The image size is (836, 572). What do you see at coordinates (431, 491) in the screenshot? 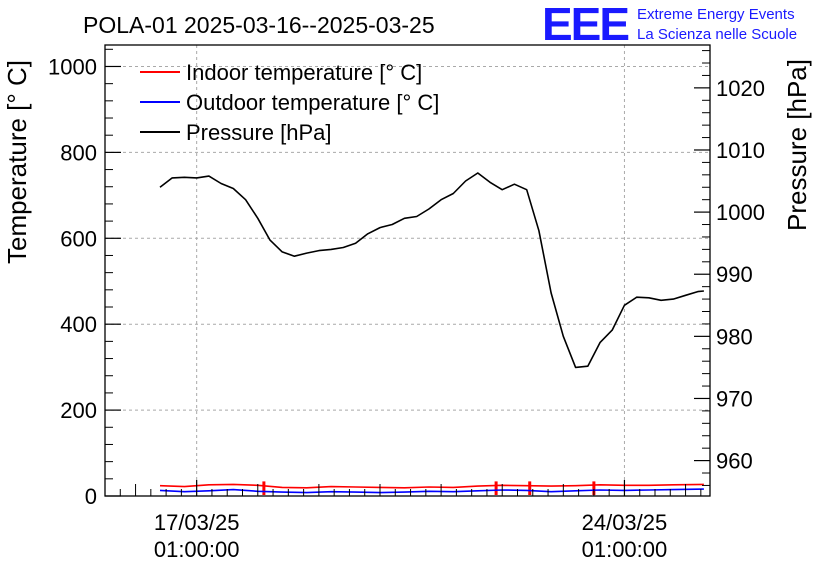
I see `outdoor-temperature-line` at bounding box center [431, 491].